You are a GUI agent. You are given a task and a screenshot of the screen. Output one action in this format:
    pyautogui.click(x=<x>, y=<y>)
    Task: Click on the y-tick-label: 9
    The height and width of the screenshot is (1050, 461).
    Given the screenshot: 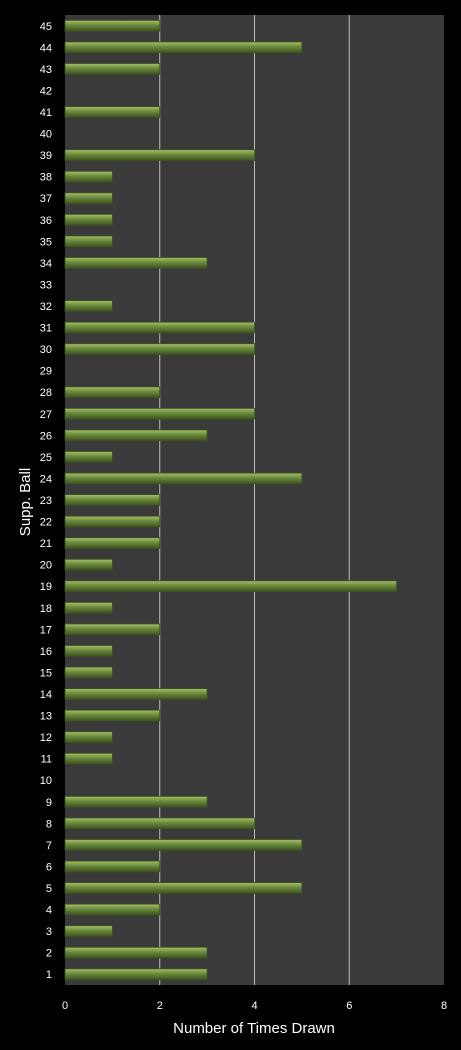 What is the action you would take?
    pyautogui.click(x=49, y=803)
    